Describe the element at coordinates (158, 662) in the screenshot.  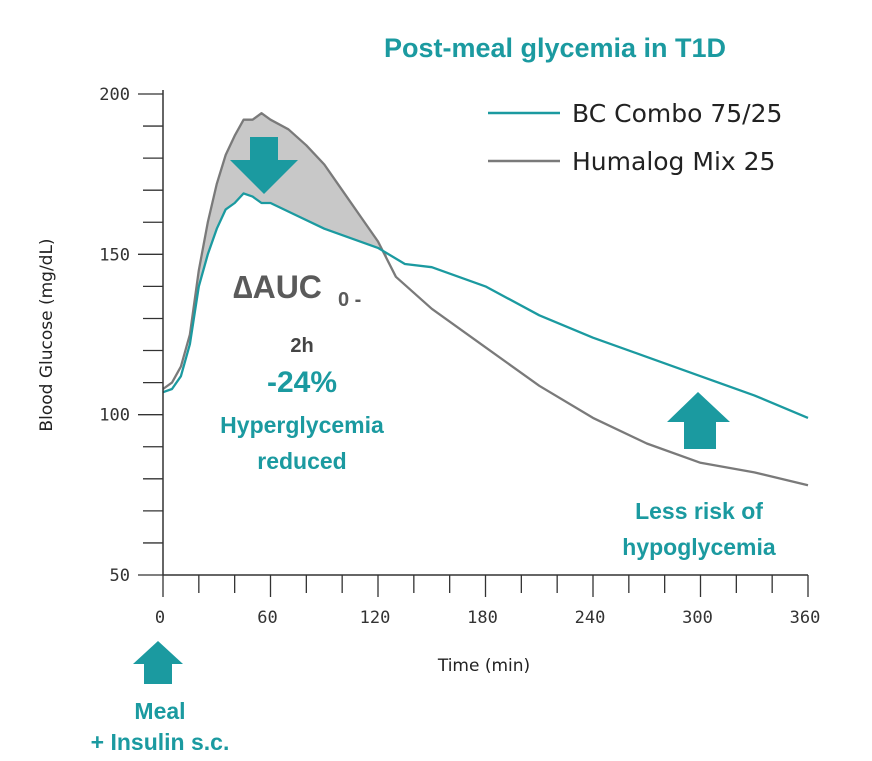
I see `meal-arrow-icon` at that location.